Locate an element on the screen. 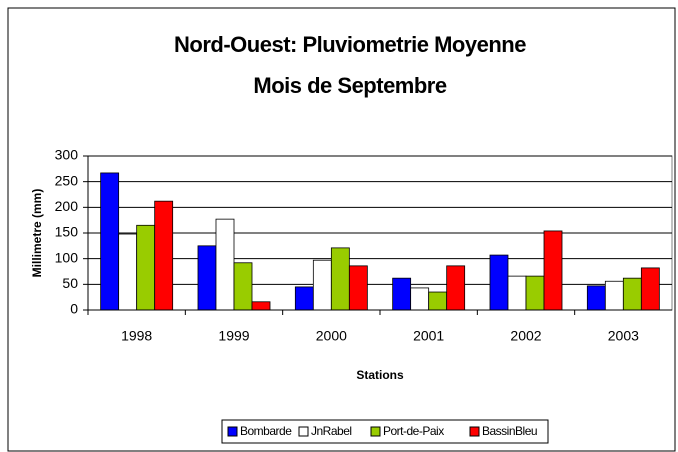 The image size is (678, 452). x-tick-label: 2003 is located at coordinates (623, 336).